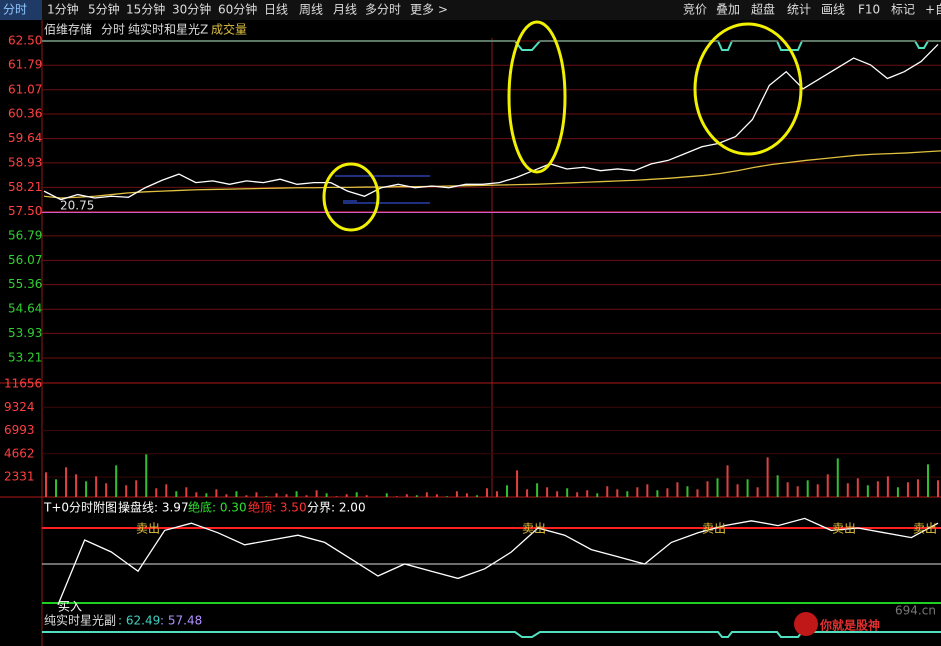  I want to click on tab: 60分钟, so click(237, 9).